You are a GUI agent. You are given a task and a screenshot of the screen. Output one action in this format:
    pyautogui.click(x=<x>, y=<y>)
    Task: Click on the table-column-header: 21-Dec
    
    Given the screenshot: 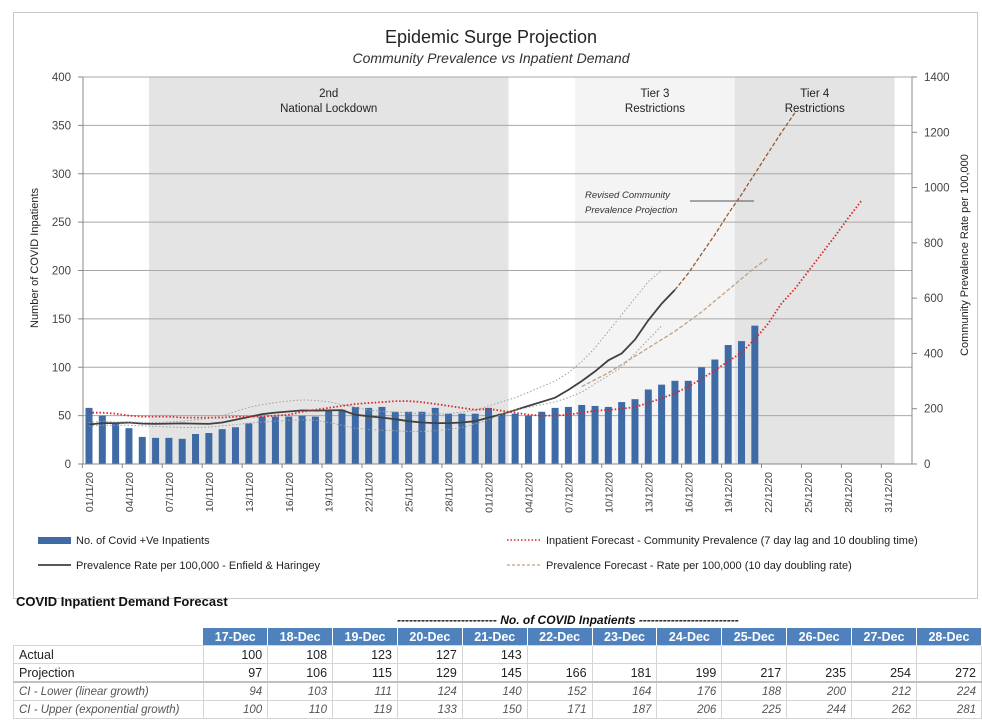 What is the action you would take?
    pyautogui.click(x=495, y=637)
    